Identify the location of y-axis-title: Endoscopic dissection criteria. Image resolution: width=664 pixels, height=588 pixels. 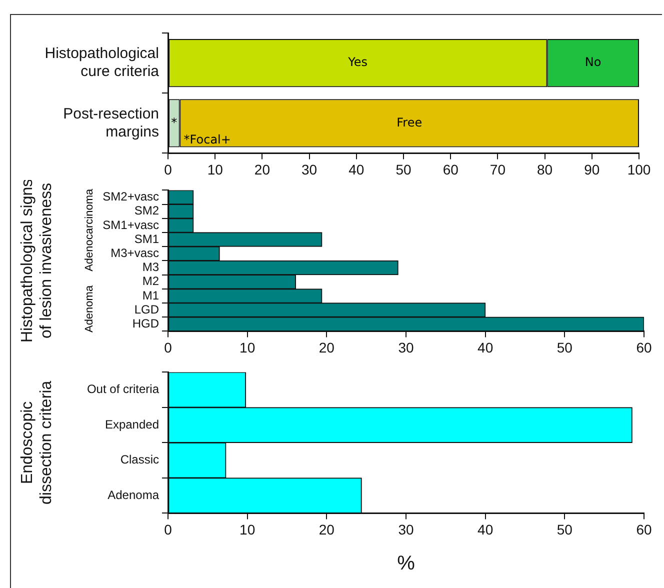
(37, 442).